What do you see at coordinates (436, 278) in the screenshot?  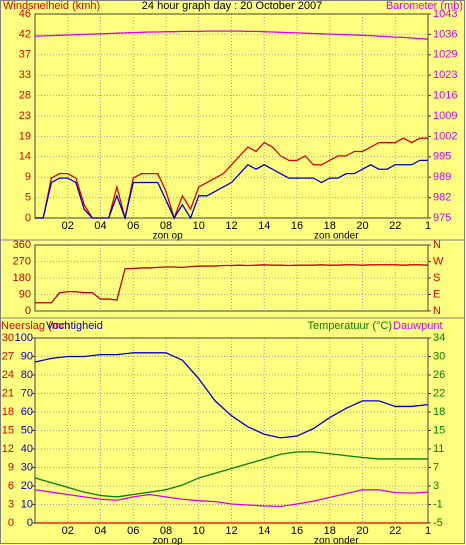 I see `y2-tick-label: S` at bounding box center [436, 278].